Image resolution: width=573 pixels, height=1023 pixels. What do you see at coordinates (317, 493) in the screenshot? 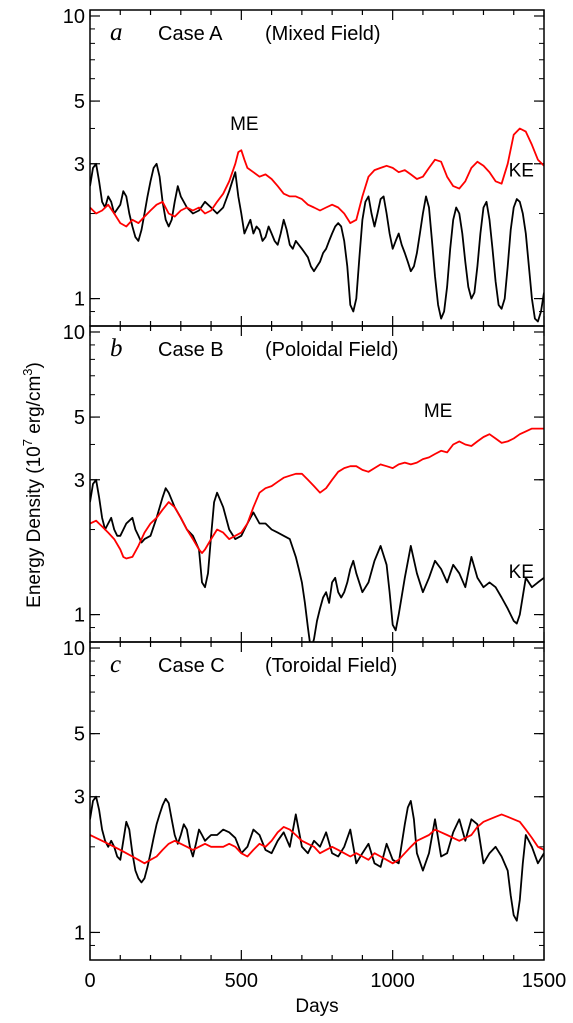
I see `series-me-line-b` at bounding box center [317, 493].